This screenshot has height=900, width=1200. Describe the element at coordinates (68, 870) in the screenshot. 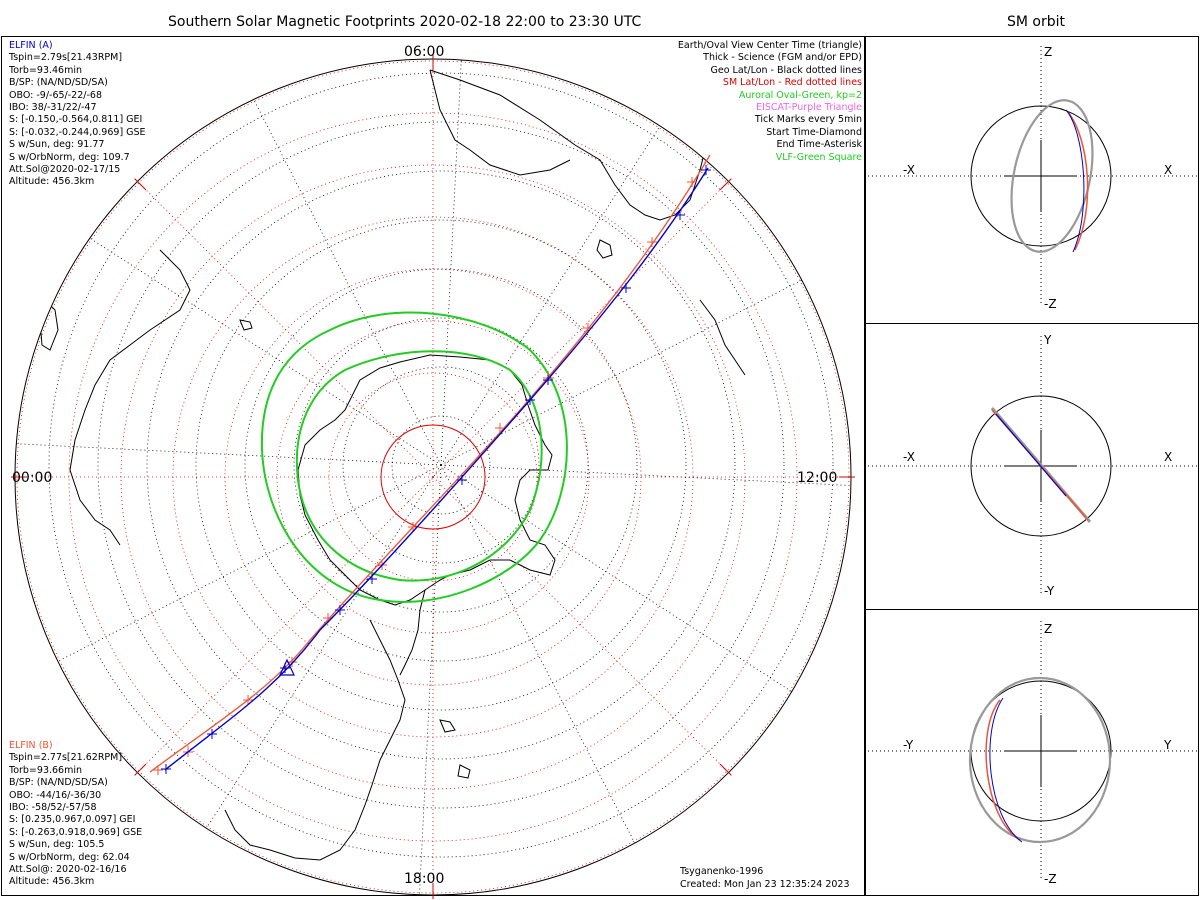

I see `elfin-b-line: Att.Sol@: 2020-02-16/16` at that location.